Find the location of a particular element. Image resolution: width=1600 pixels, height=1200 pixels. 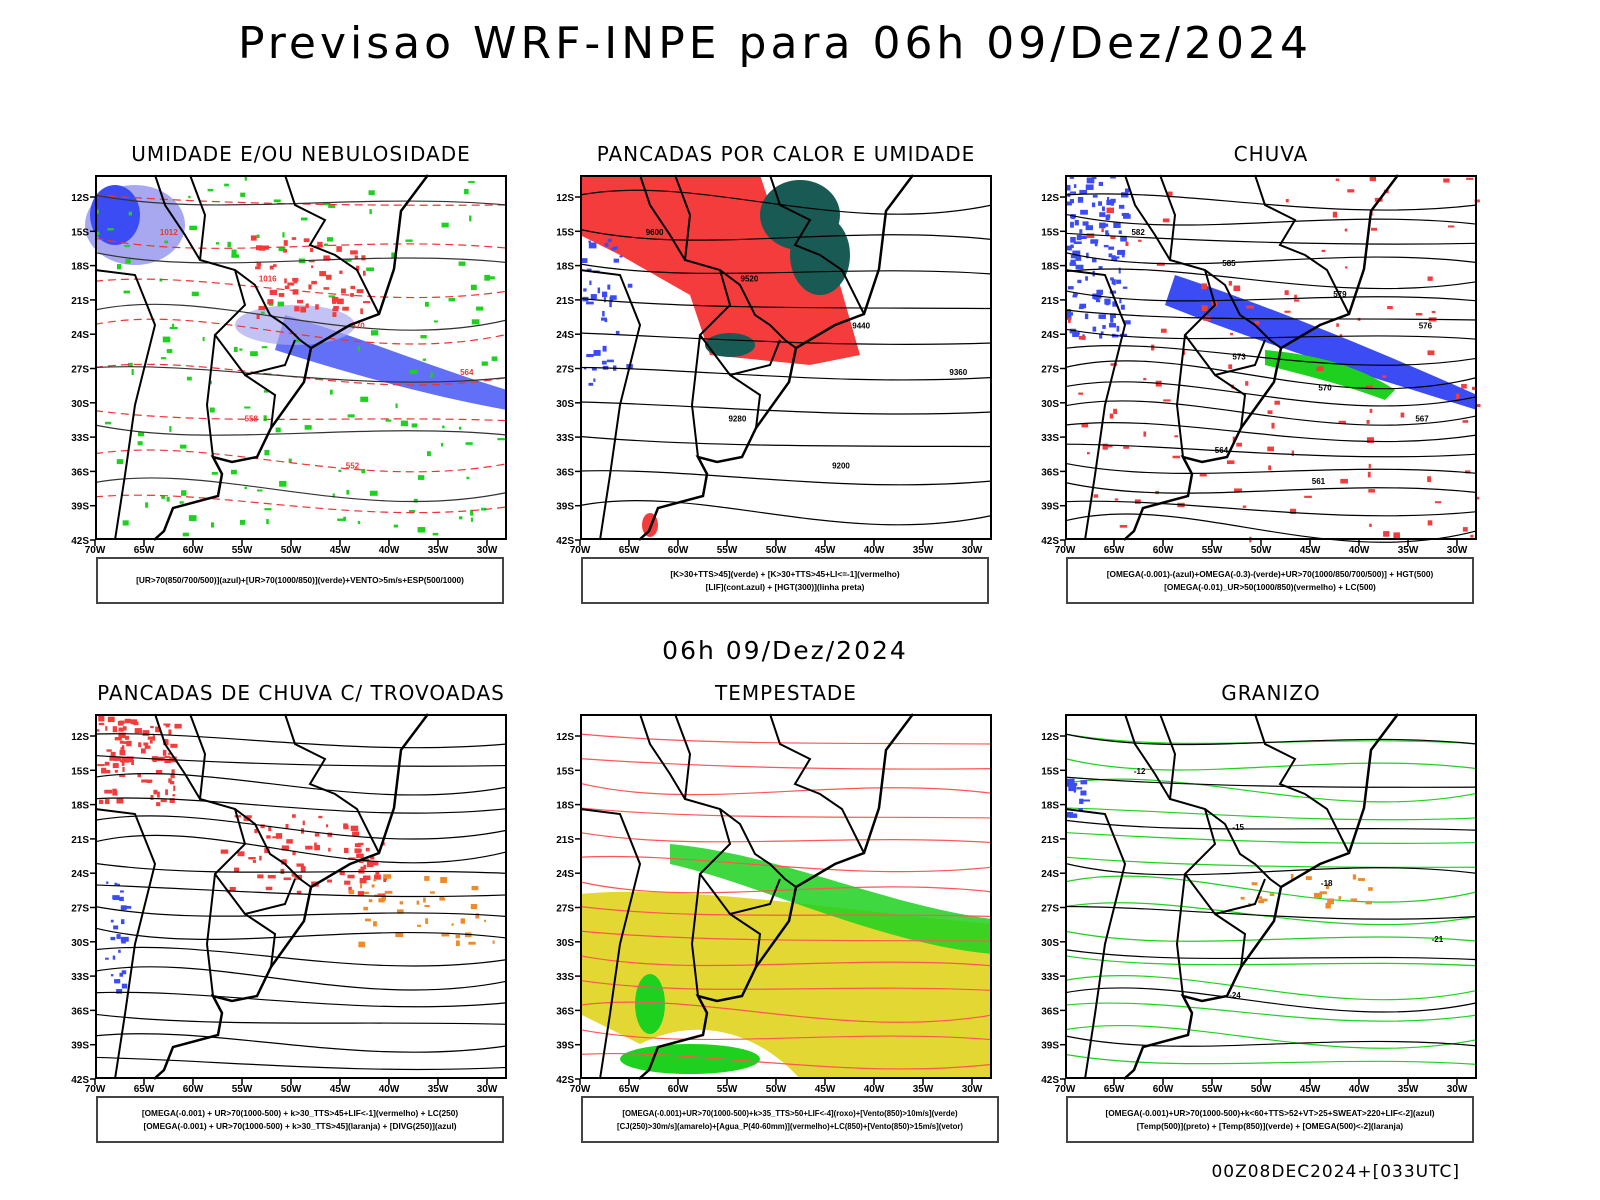

lon-label: 35W is located at coordinates (923, 1089).